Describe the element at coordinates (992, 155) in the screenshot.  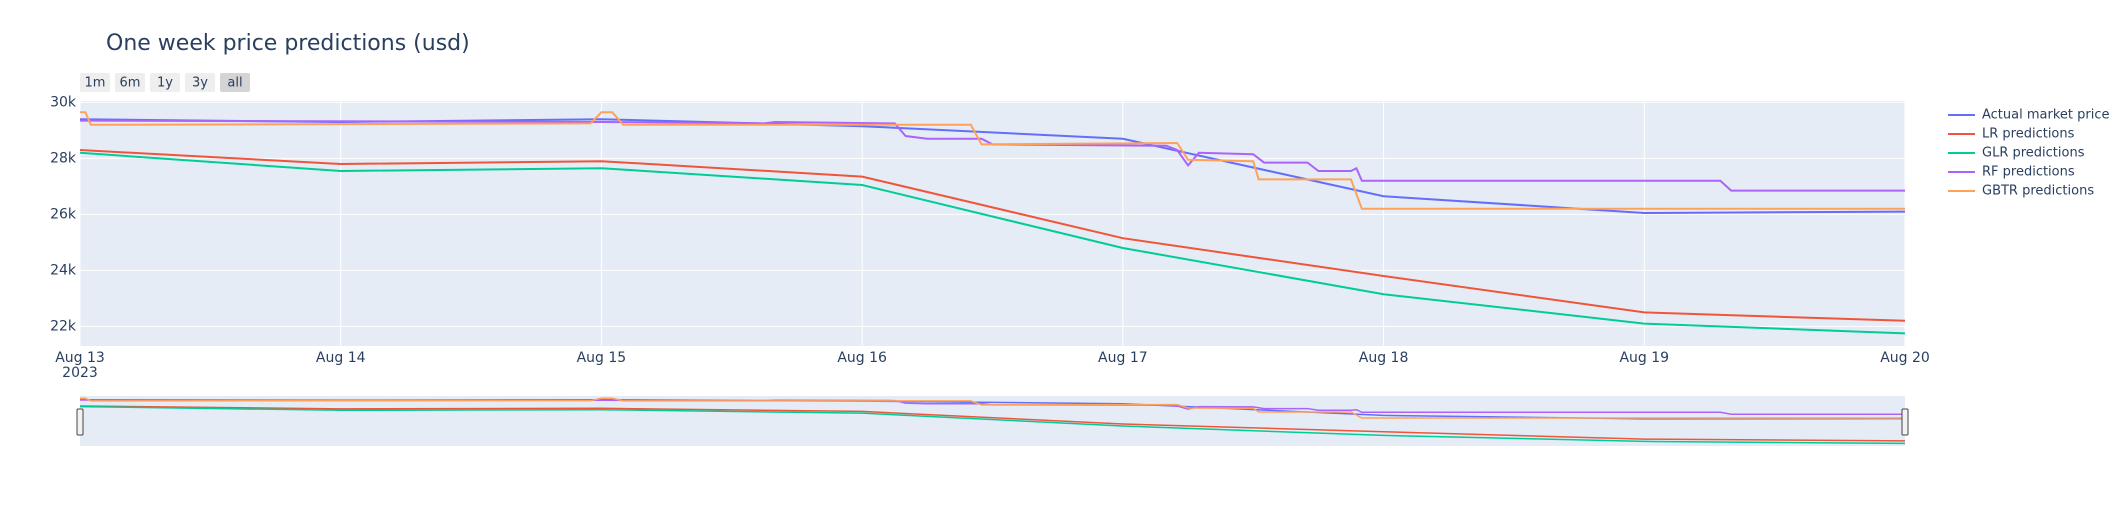
I see `line` at that location.